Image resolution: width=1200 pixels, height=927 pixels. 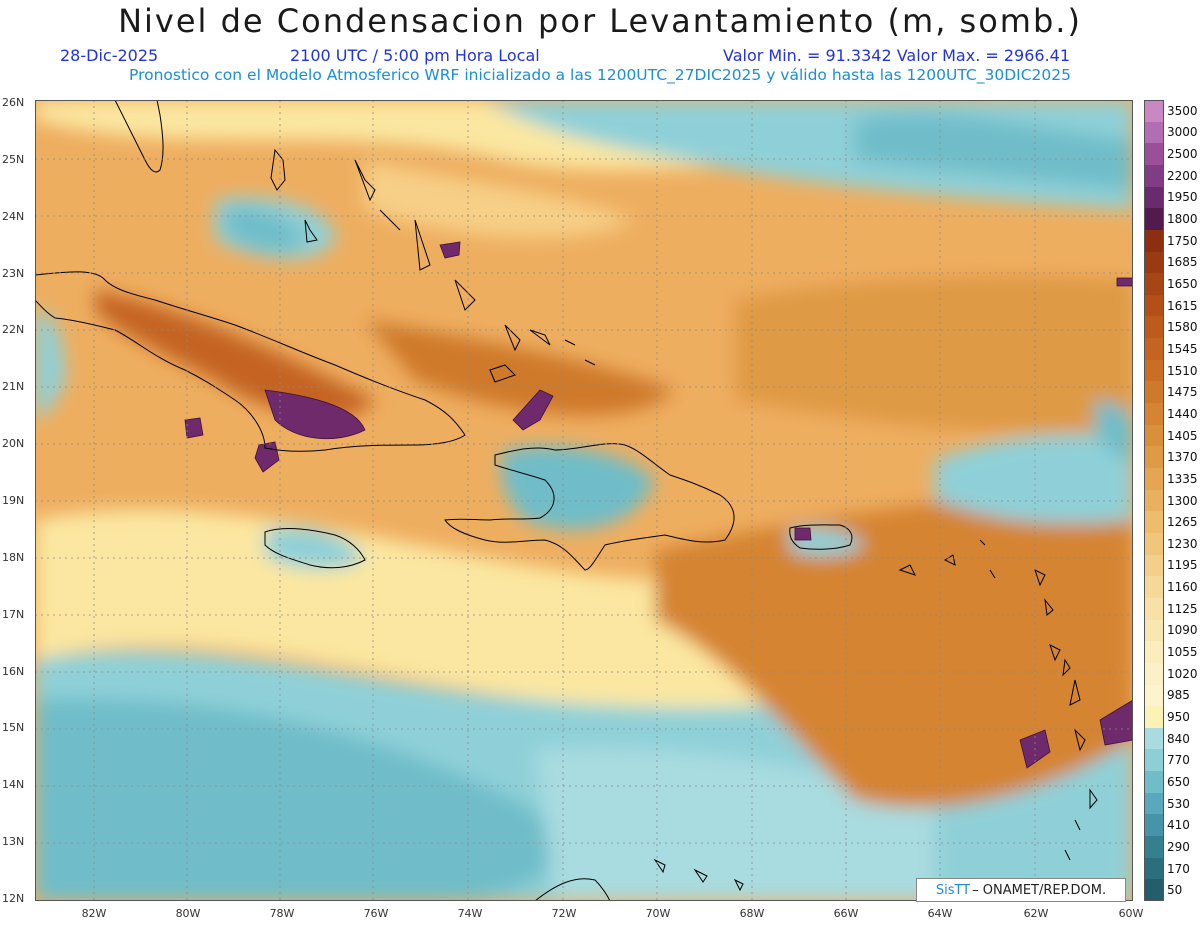 I want to click on colorbar-label: 3000, so click(x=1182, y=132).